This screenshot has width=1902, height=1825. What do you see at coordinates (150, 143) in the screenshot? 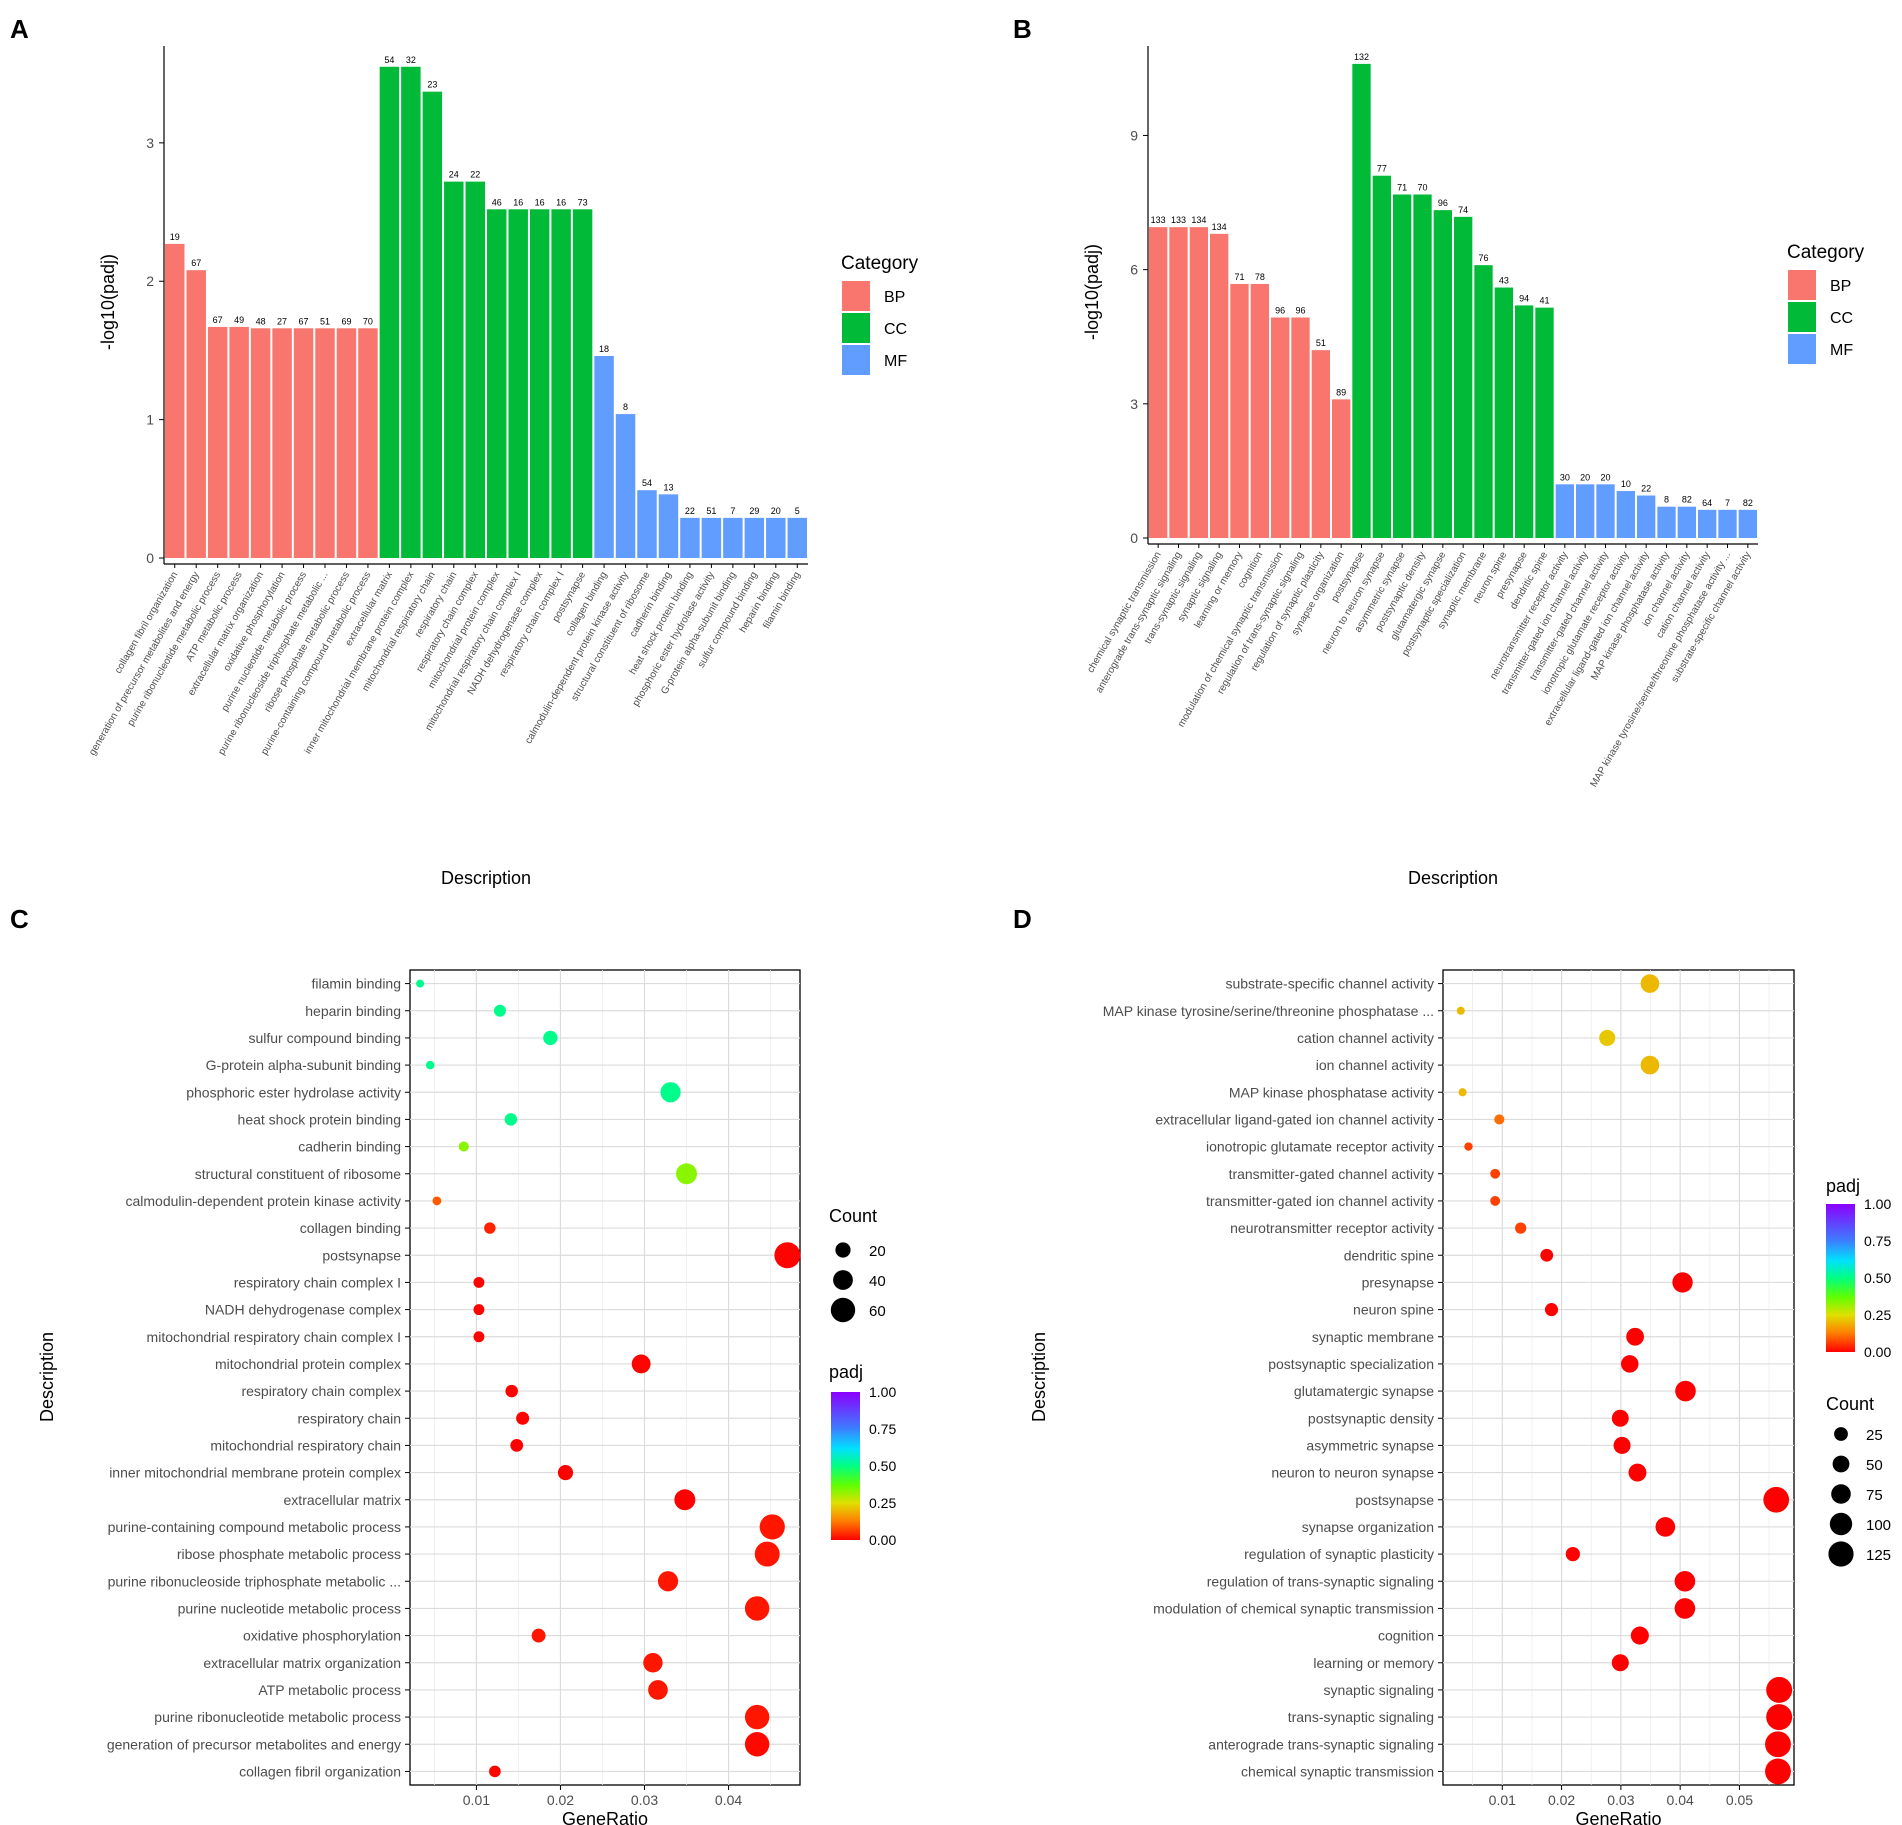
I see `y-tick-label: 3` at bounding box center [150, 143].